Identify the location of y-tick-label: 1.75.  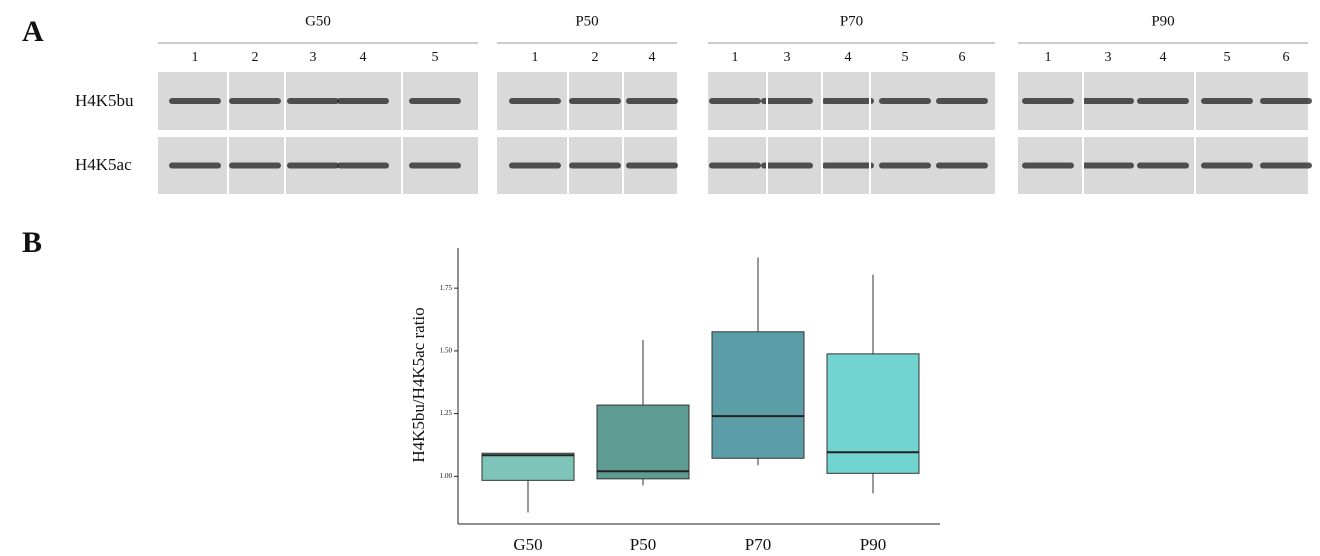
(446, 288).